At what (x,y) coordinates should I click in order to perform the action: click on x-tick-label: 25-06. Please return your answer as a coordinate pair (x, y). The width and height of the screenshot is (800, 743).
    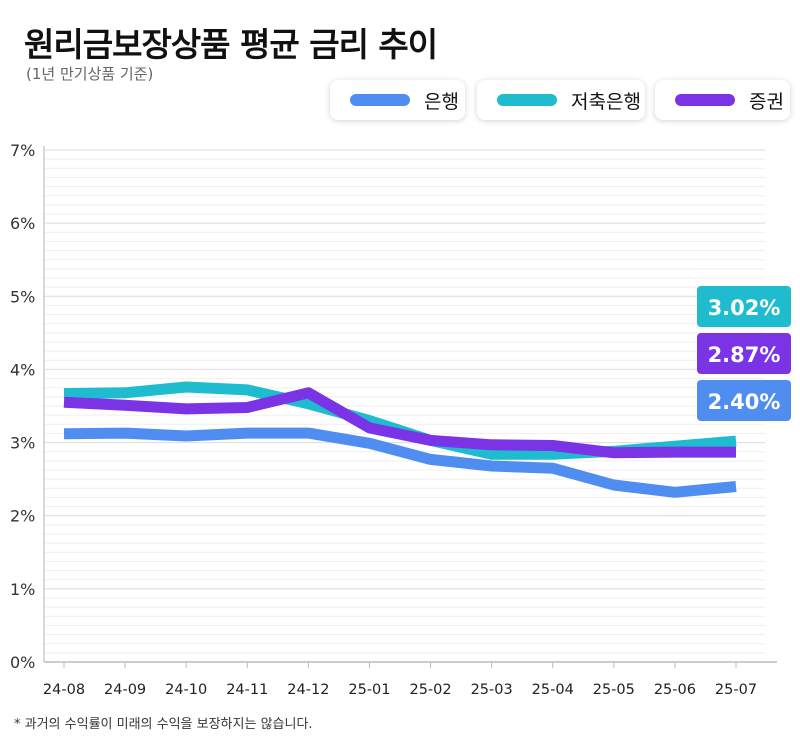
    Looking at the image, I should click on (675, 690).